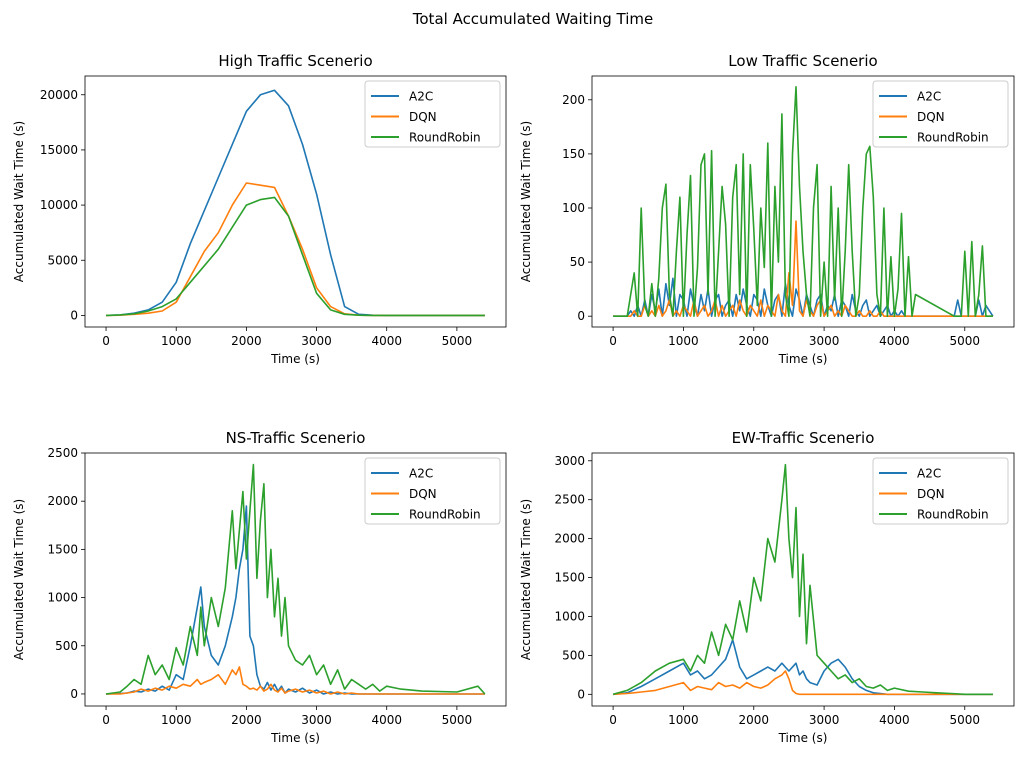  Describe the element at coordinates (532, 19) in the screenshot. I see `figure-suptitle: Total Accumulated Waiting Time` at that location.